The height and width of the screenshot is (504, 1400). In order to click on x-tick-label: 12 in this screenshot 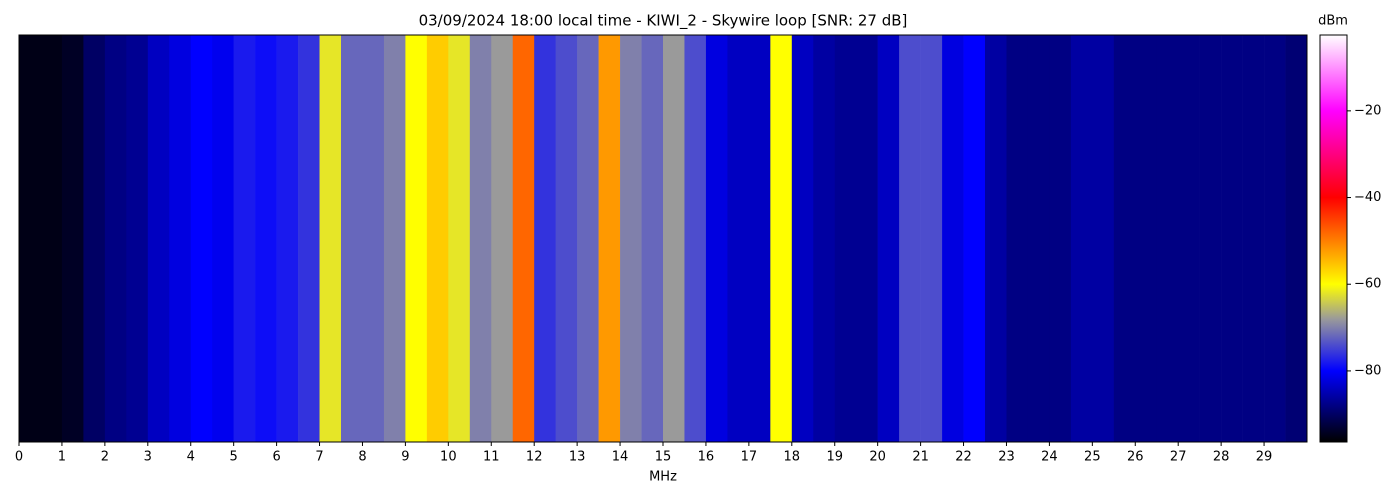, I will do `click(534, 457)`.